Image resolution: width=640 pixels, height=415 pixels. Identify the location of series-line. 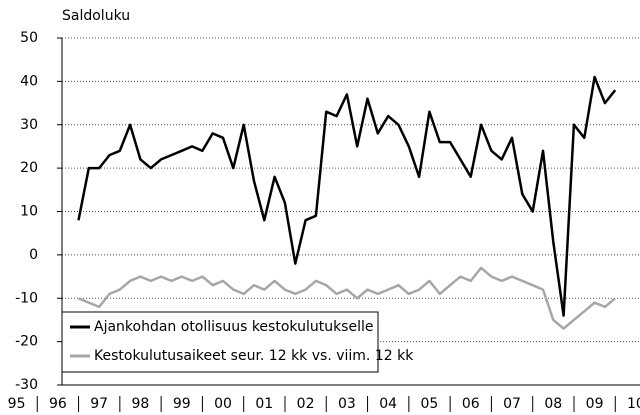
(347, 298).